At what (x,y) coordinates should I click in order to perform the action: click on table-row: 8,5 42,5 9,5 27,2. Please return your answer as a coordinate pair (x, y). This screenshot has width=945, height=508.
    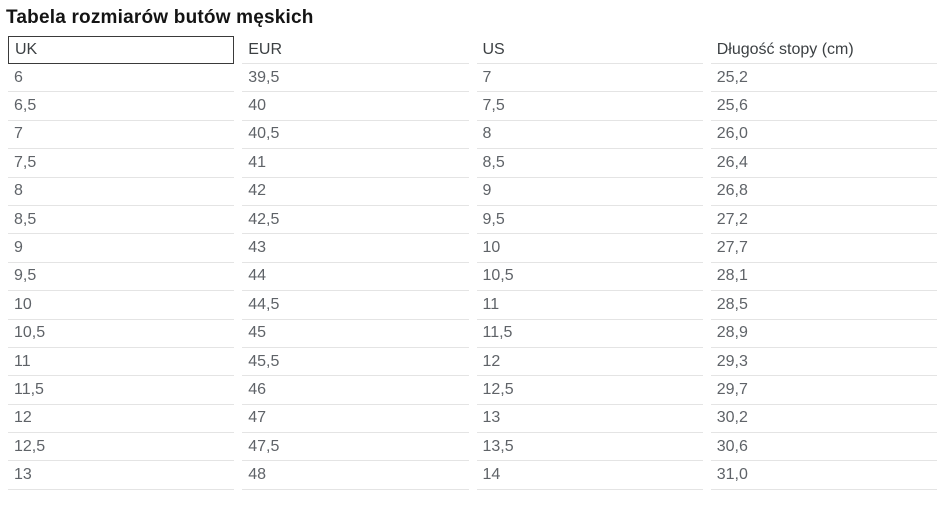
    Looking at the image, I should click on (472, 220).